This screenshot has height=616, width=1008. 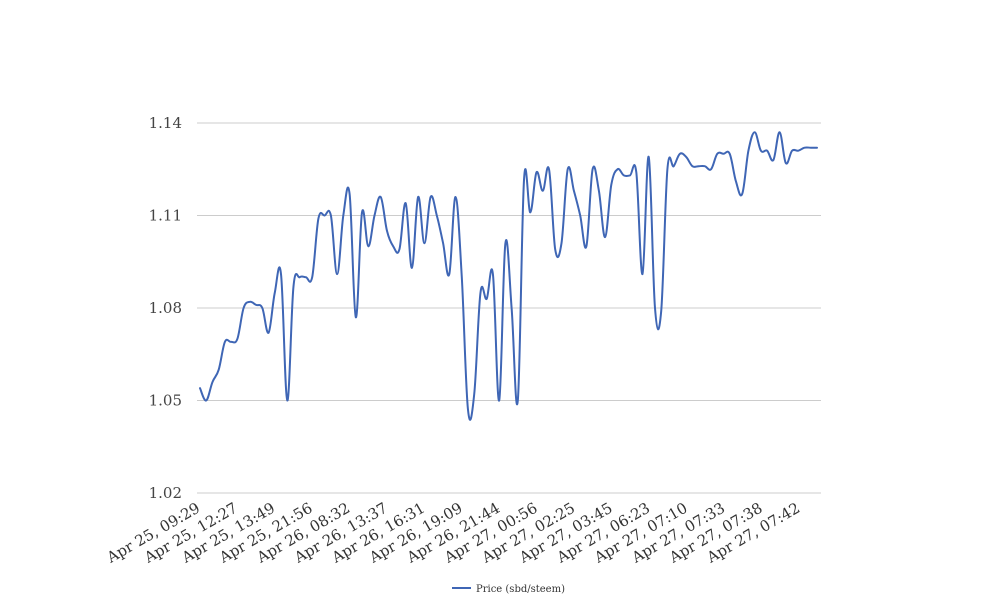 I want to click on legend: Price (sbd/steem), so click(x=508, y=589).